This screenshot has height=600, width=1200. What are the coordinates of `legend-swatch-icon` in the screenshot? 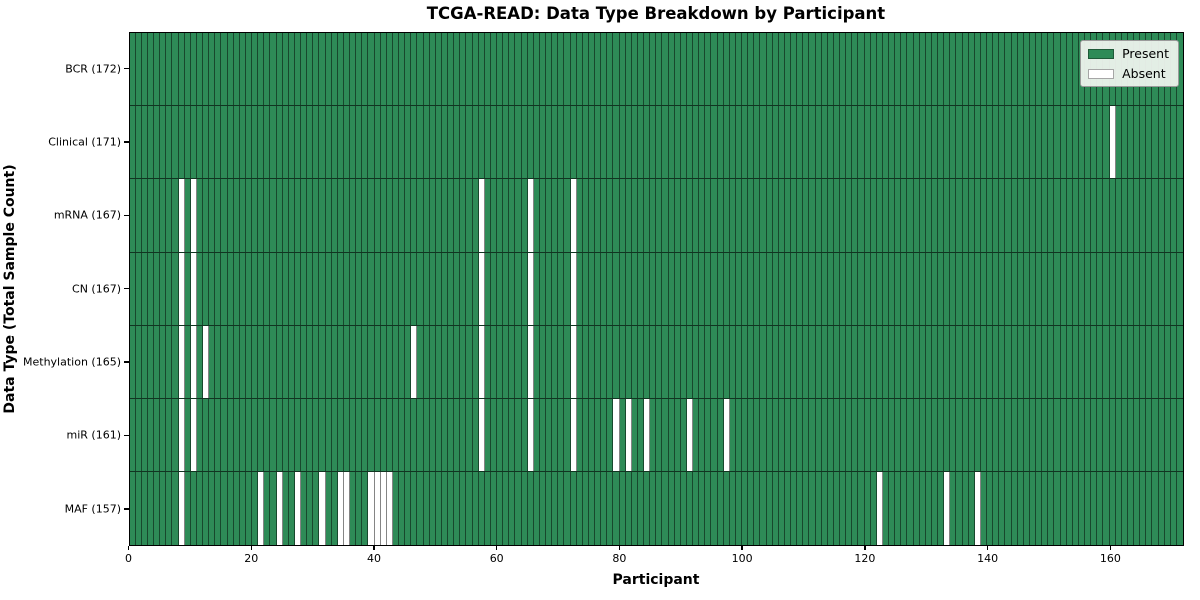 It's located at (1101, 53).